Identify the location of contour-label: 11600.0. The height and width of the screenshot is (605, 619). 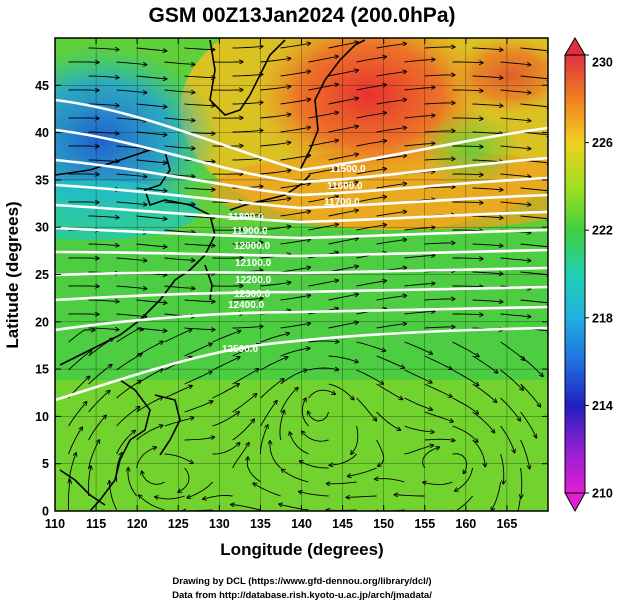
(345, 186).